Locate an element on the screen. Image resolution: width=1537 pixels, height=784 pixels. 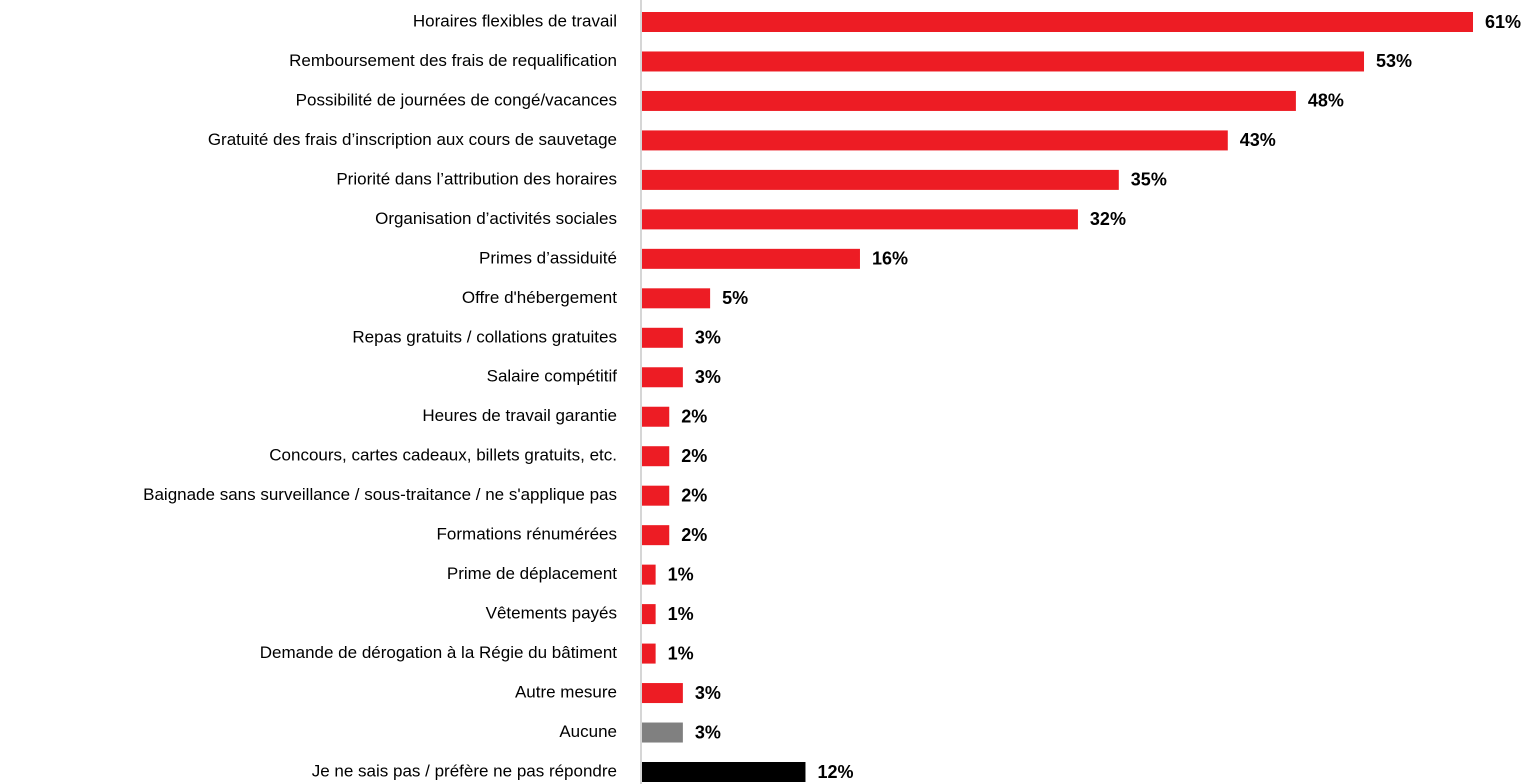
value-label: 12% is located at coordinates (835, 772).